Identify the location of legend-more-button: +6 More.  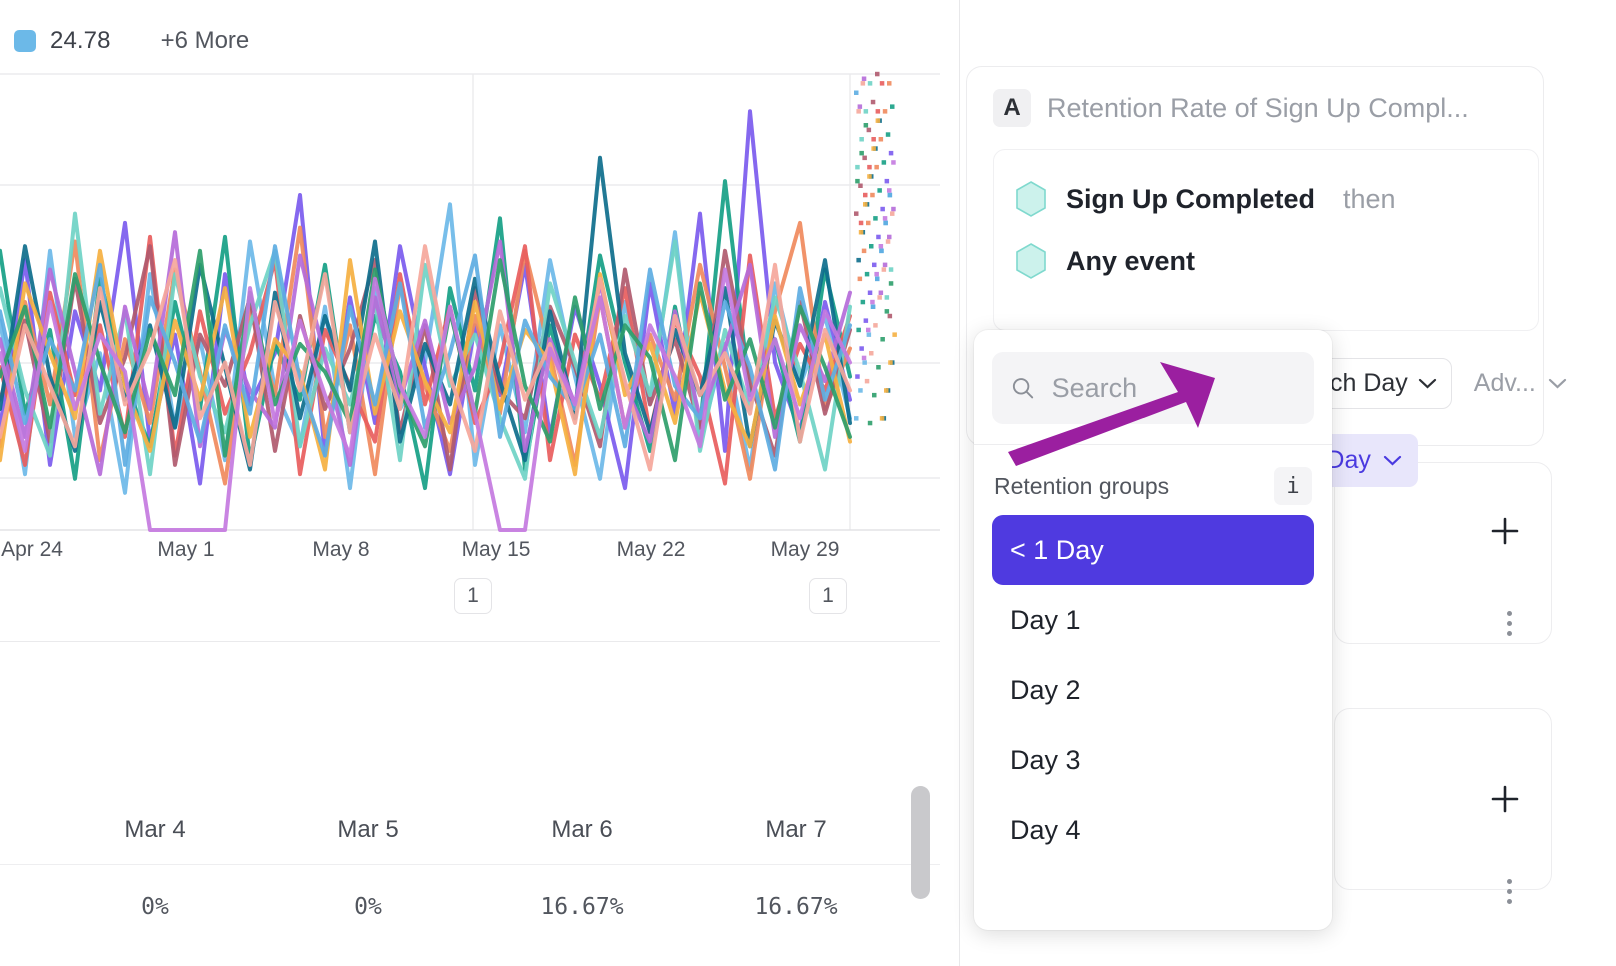
(205, 40).